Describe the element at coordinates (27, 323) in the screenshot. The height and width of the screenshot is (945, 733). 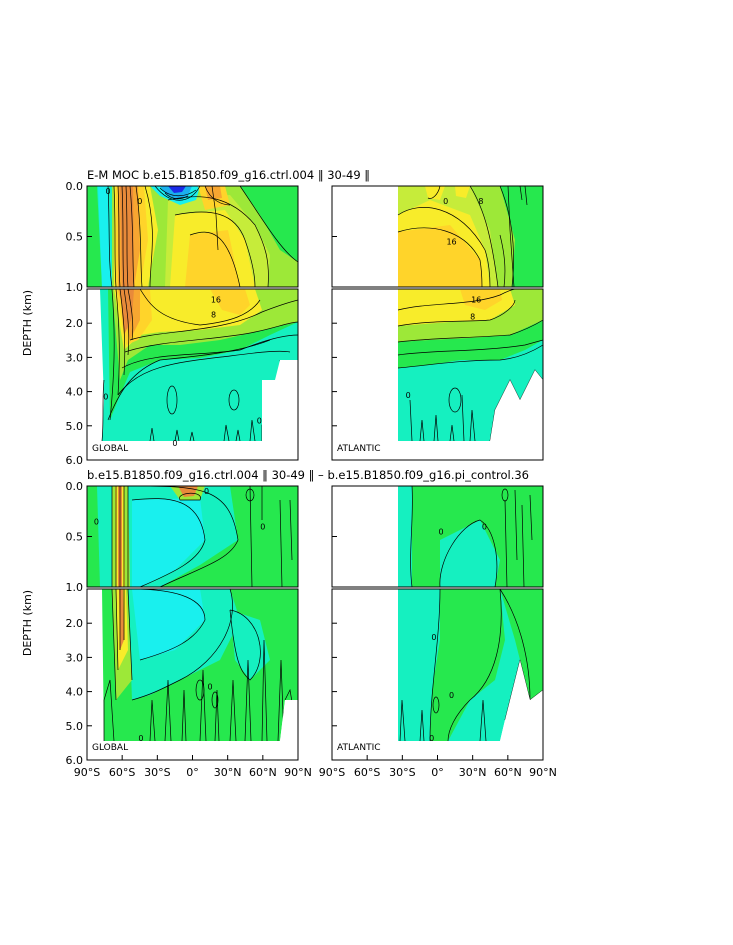
I see `ylabel-top: DEPTH (km)` at that location.